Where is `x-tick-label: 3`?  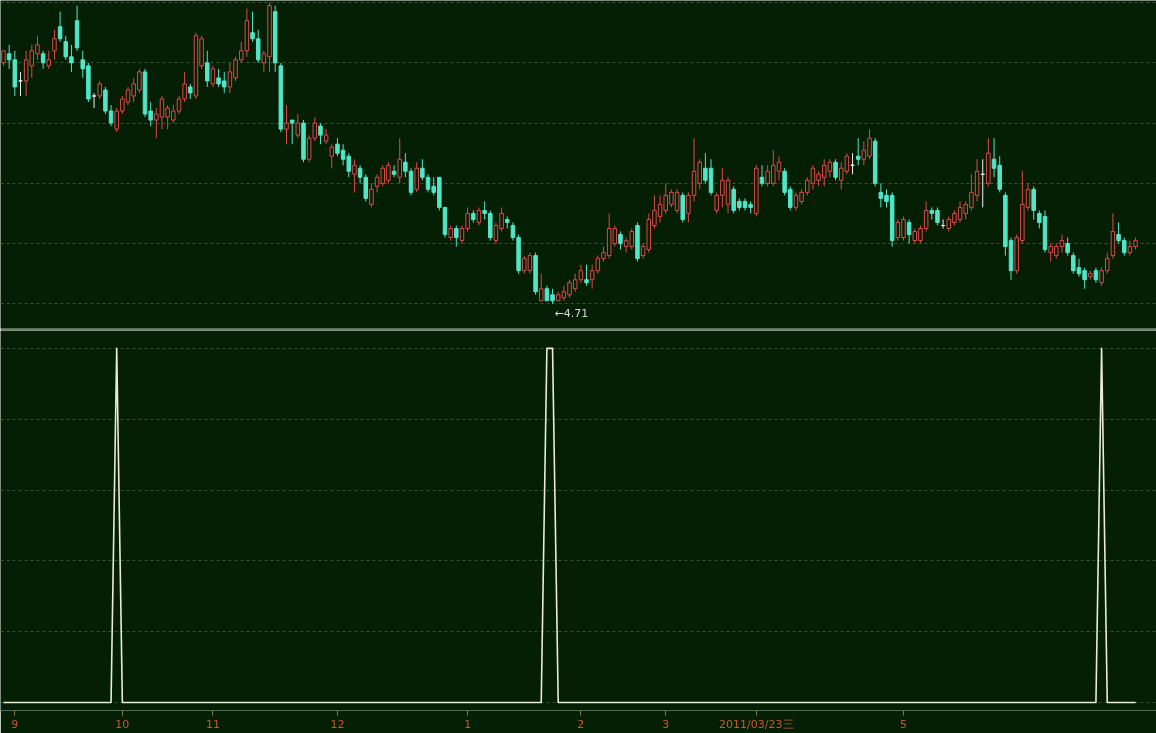
x-tick-label: 3 is located at coordinates (666, 724).